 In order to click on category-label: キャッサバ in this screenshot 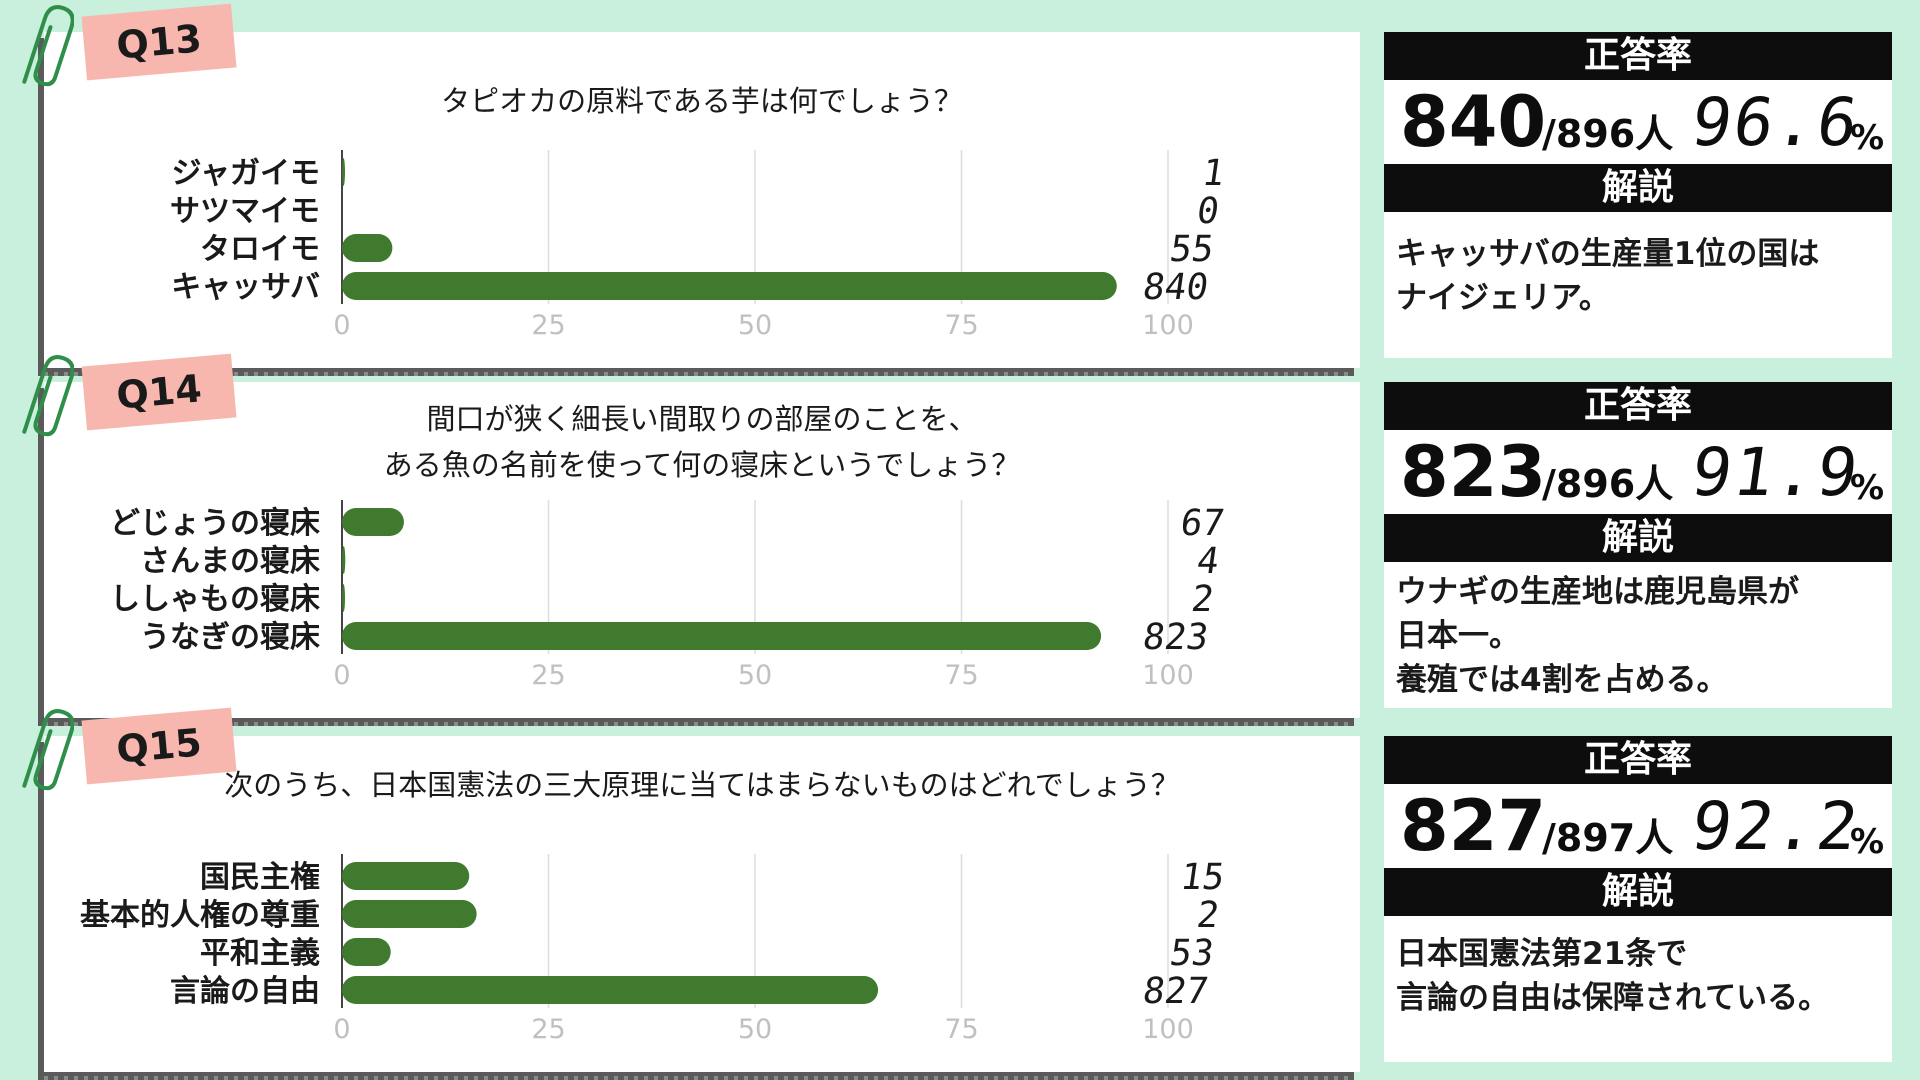, I will do `click(245, 287)`.